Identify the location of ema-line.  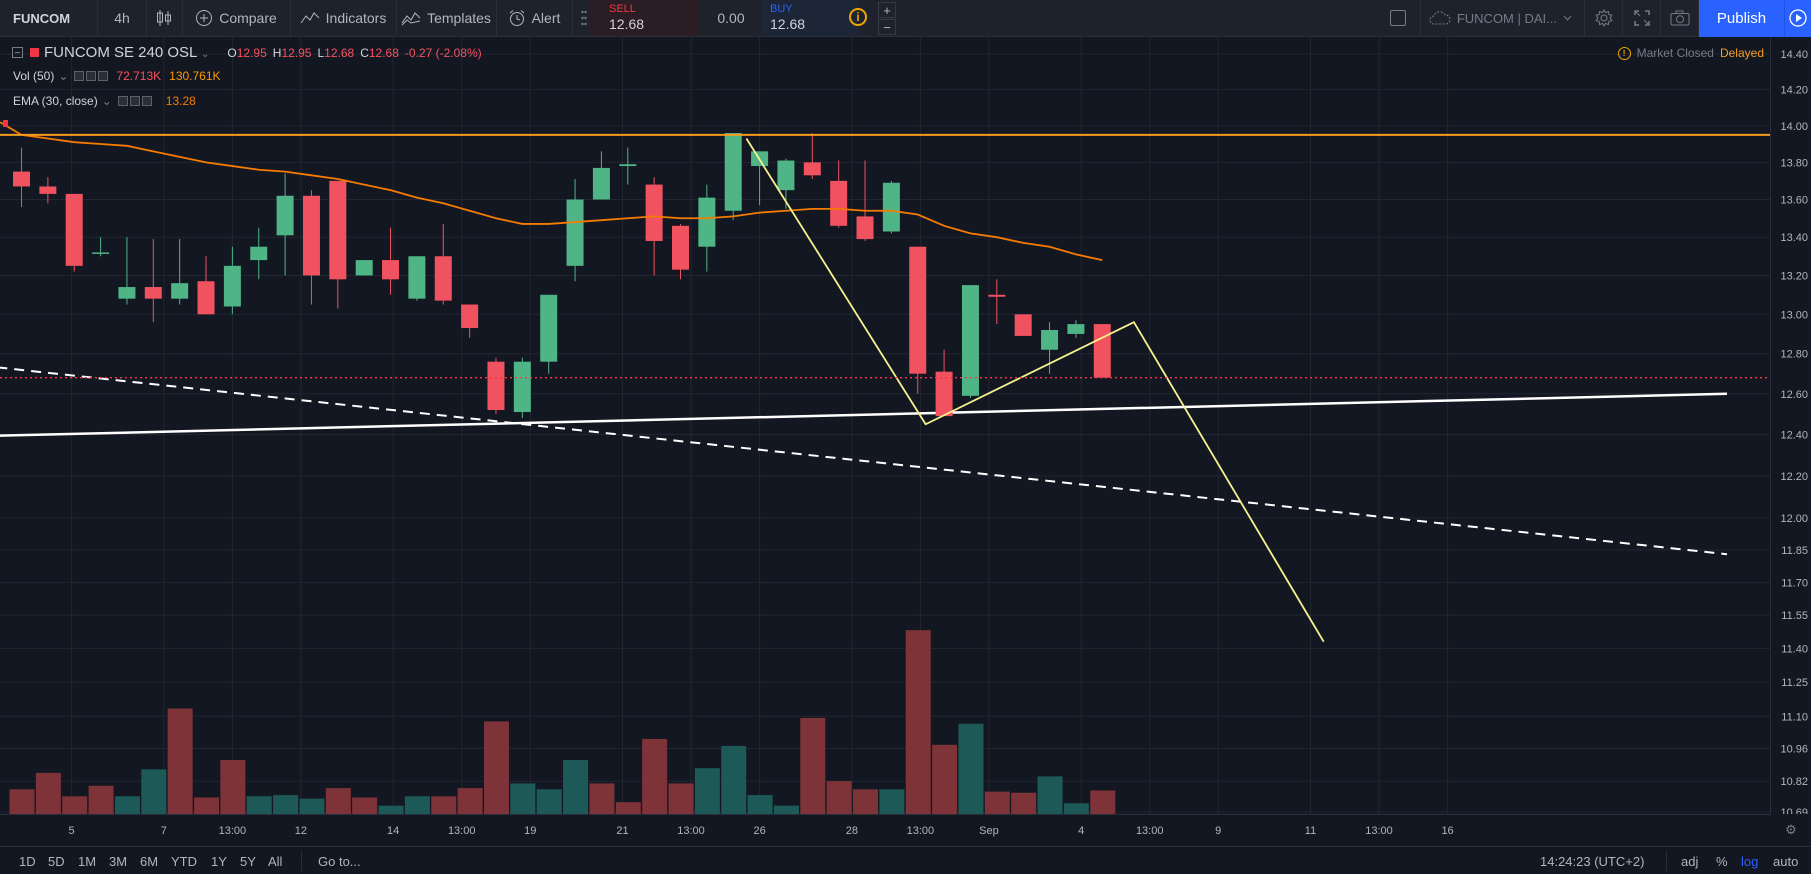
(551, 191).